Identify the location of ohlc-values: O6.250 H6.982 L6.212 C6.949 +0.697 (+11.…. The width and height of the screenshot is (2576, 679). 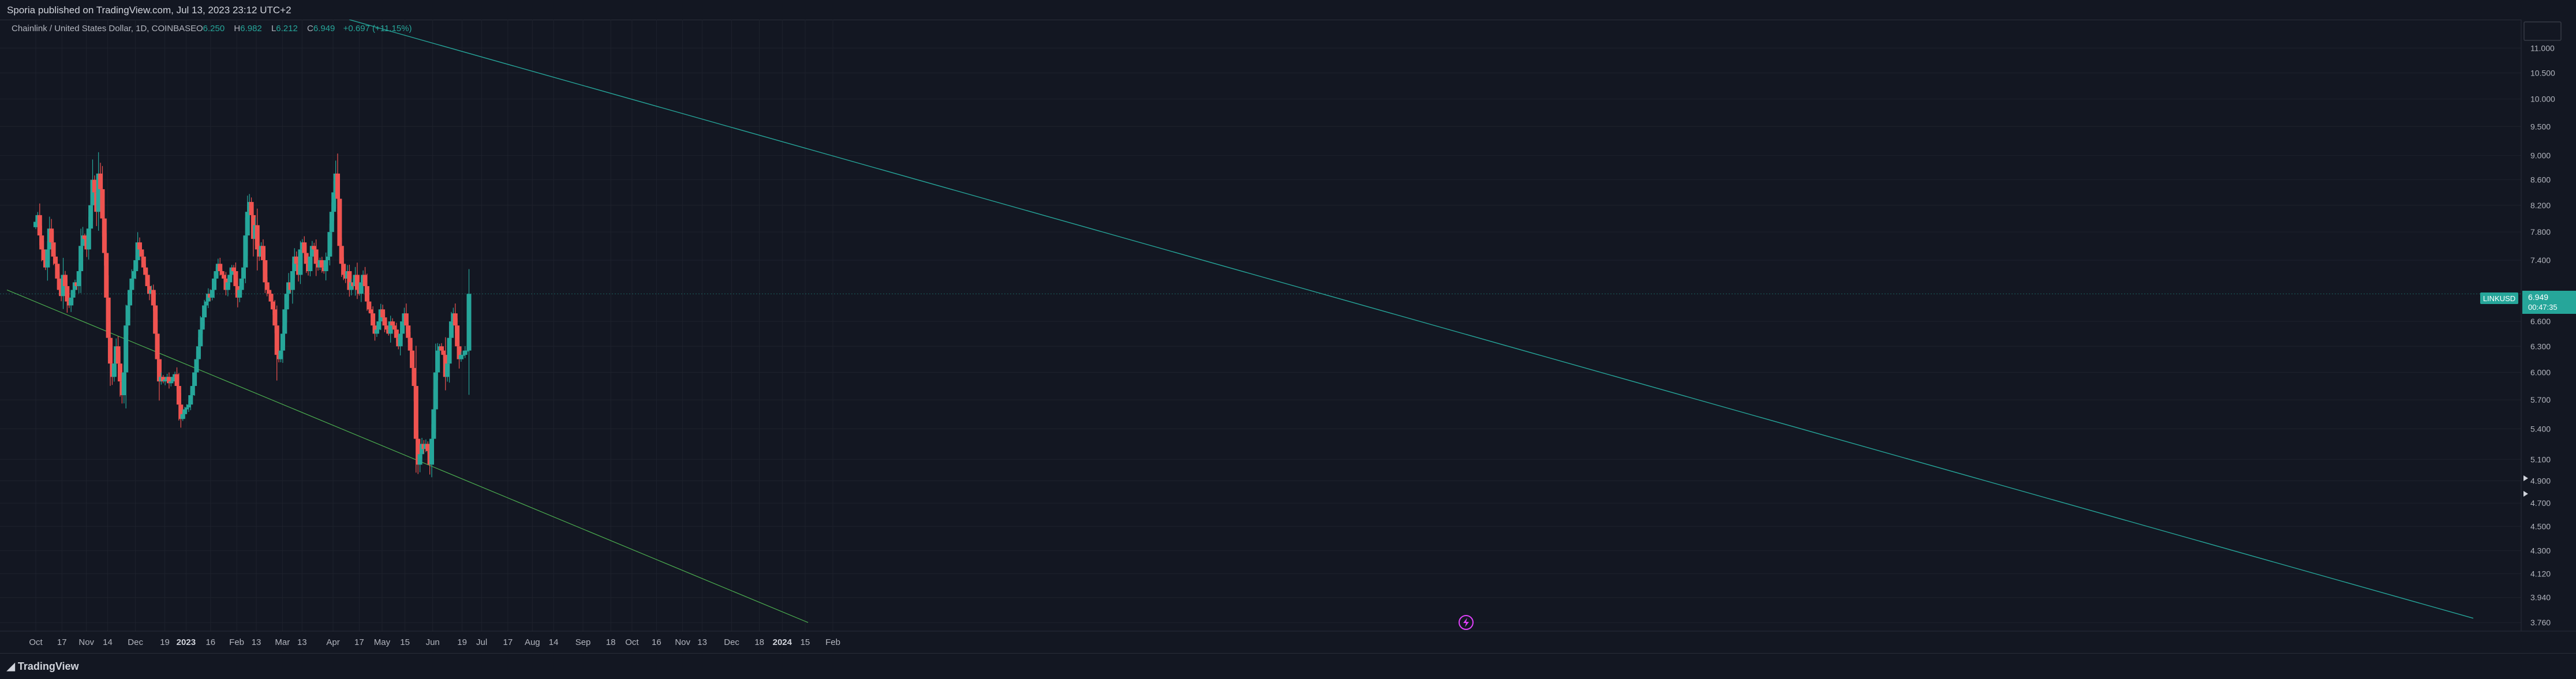
(304, 28).